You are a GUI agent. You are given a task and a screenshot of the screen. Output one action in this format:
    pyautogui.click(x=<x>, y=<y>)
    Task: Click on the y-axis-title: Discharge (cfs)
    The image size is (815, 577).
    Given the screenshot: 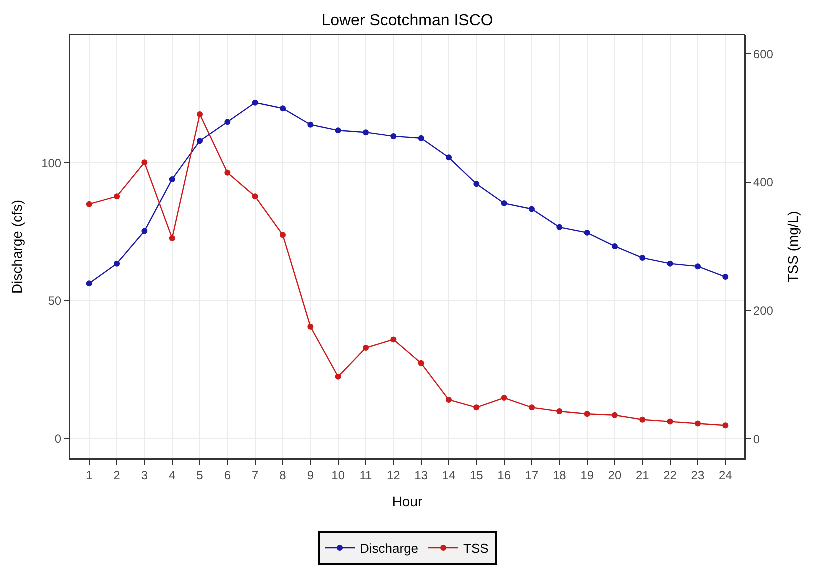 What is the action you would take?
    pyautogui.click(x=17, y=247)
    